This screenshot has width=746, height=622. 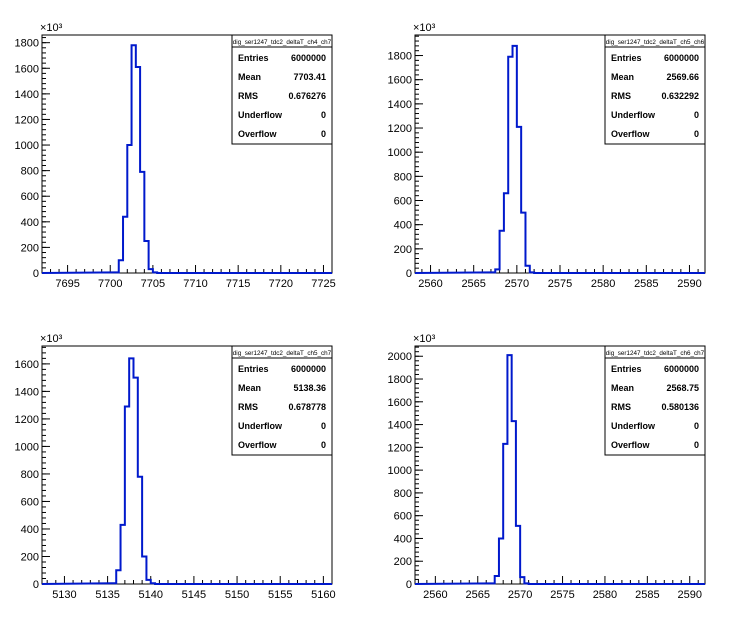 What do you see at coordinates (626, 58) in the screenshot?
I see `stats-label: Entries` at bounding box center [626, 58].